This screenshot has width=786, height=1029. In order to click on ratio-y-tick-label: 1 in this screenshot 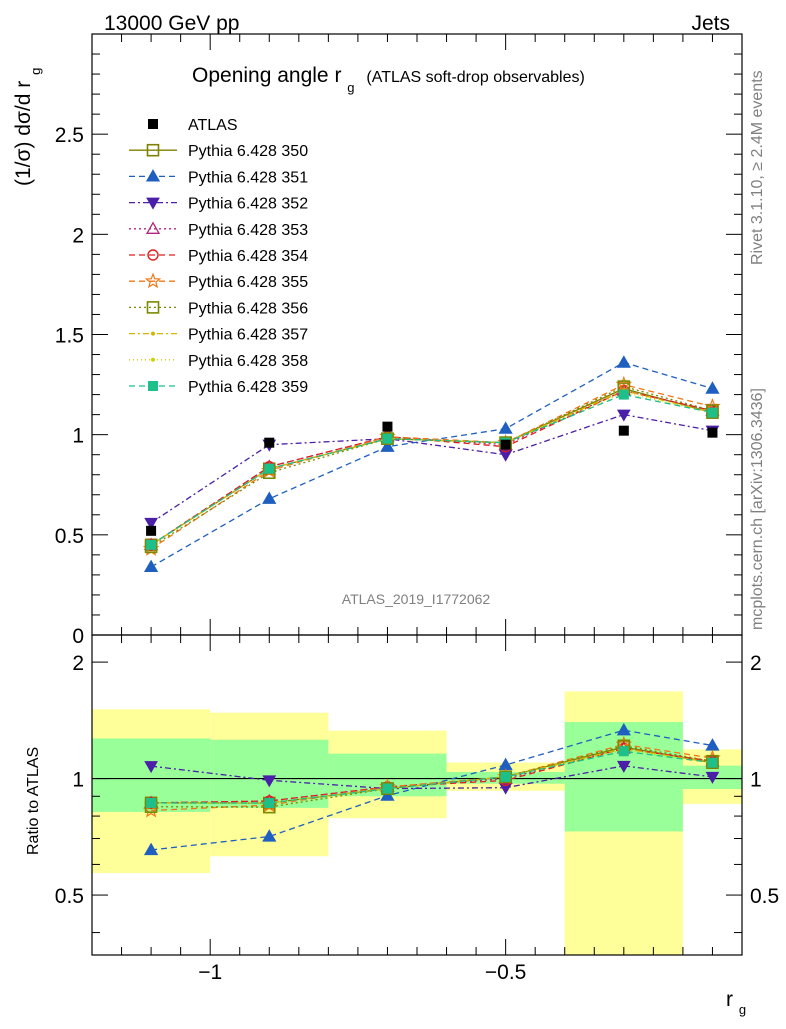, I will do `click(78, 780)`.